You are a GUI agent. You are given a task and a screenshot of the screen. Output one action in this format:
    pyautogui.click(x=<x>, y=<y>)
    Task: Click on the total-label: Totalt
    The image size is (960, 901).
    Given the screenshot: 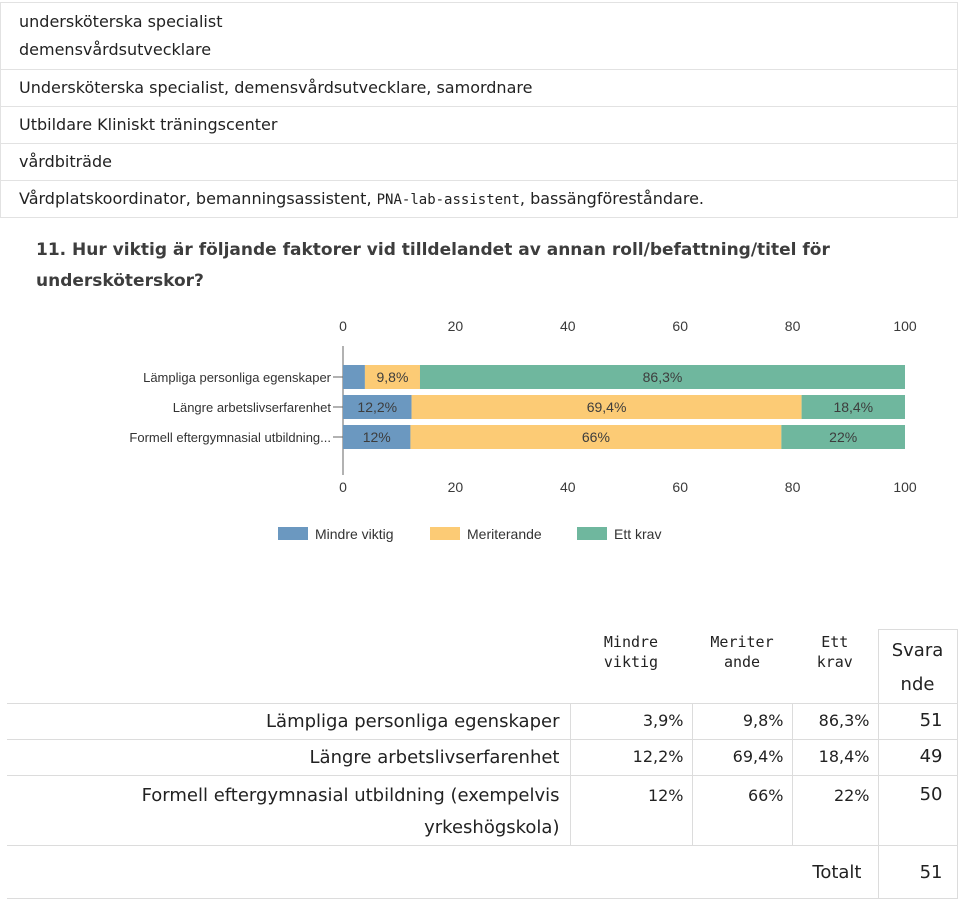 What is the action you would take?
    pyautogui.click(x=442, y=872)
    